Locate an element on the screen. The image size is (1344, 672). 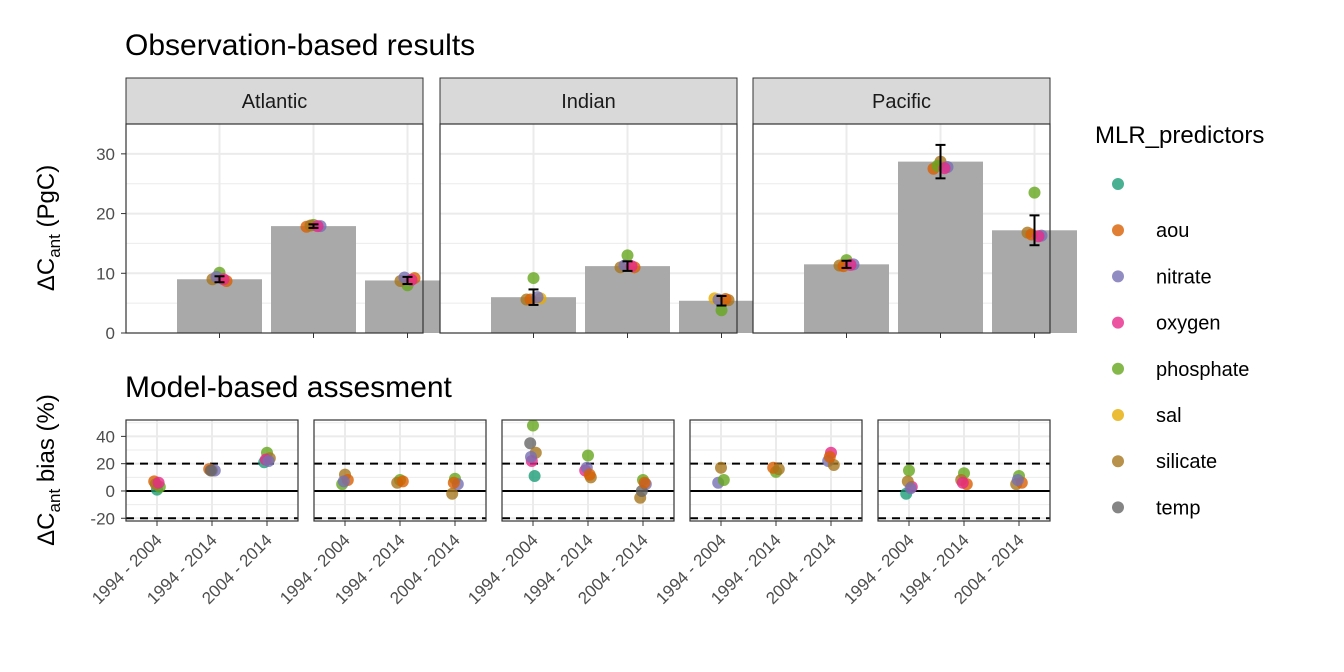
facet-strip-label: Indian is located at coordinates (588, 102).